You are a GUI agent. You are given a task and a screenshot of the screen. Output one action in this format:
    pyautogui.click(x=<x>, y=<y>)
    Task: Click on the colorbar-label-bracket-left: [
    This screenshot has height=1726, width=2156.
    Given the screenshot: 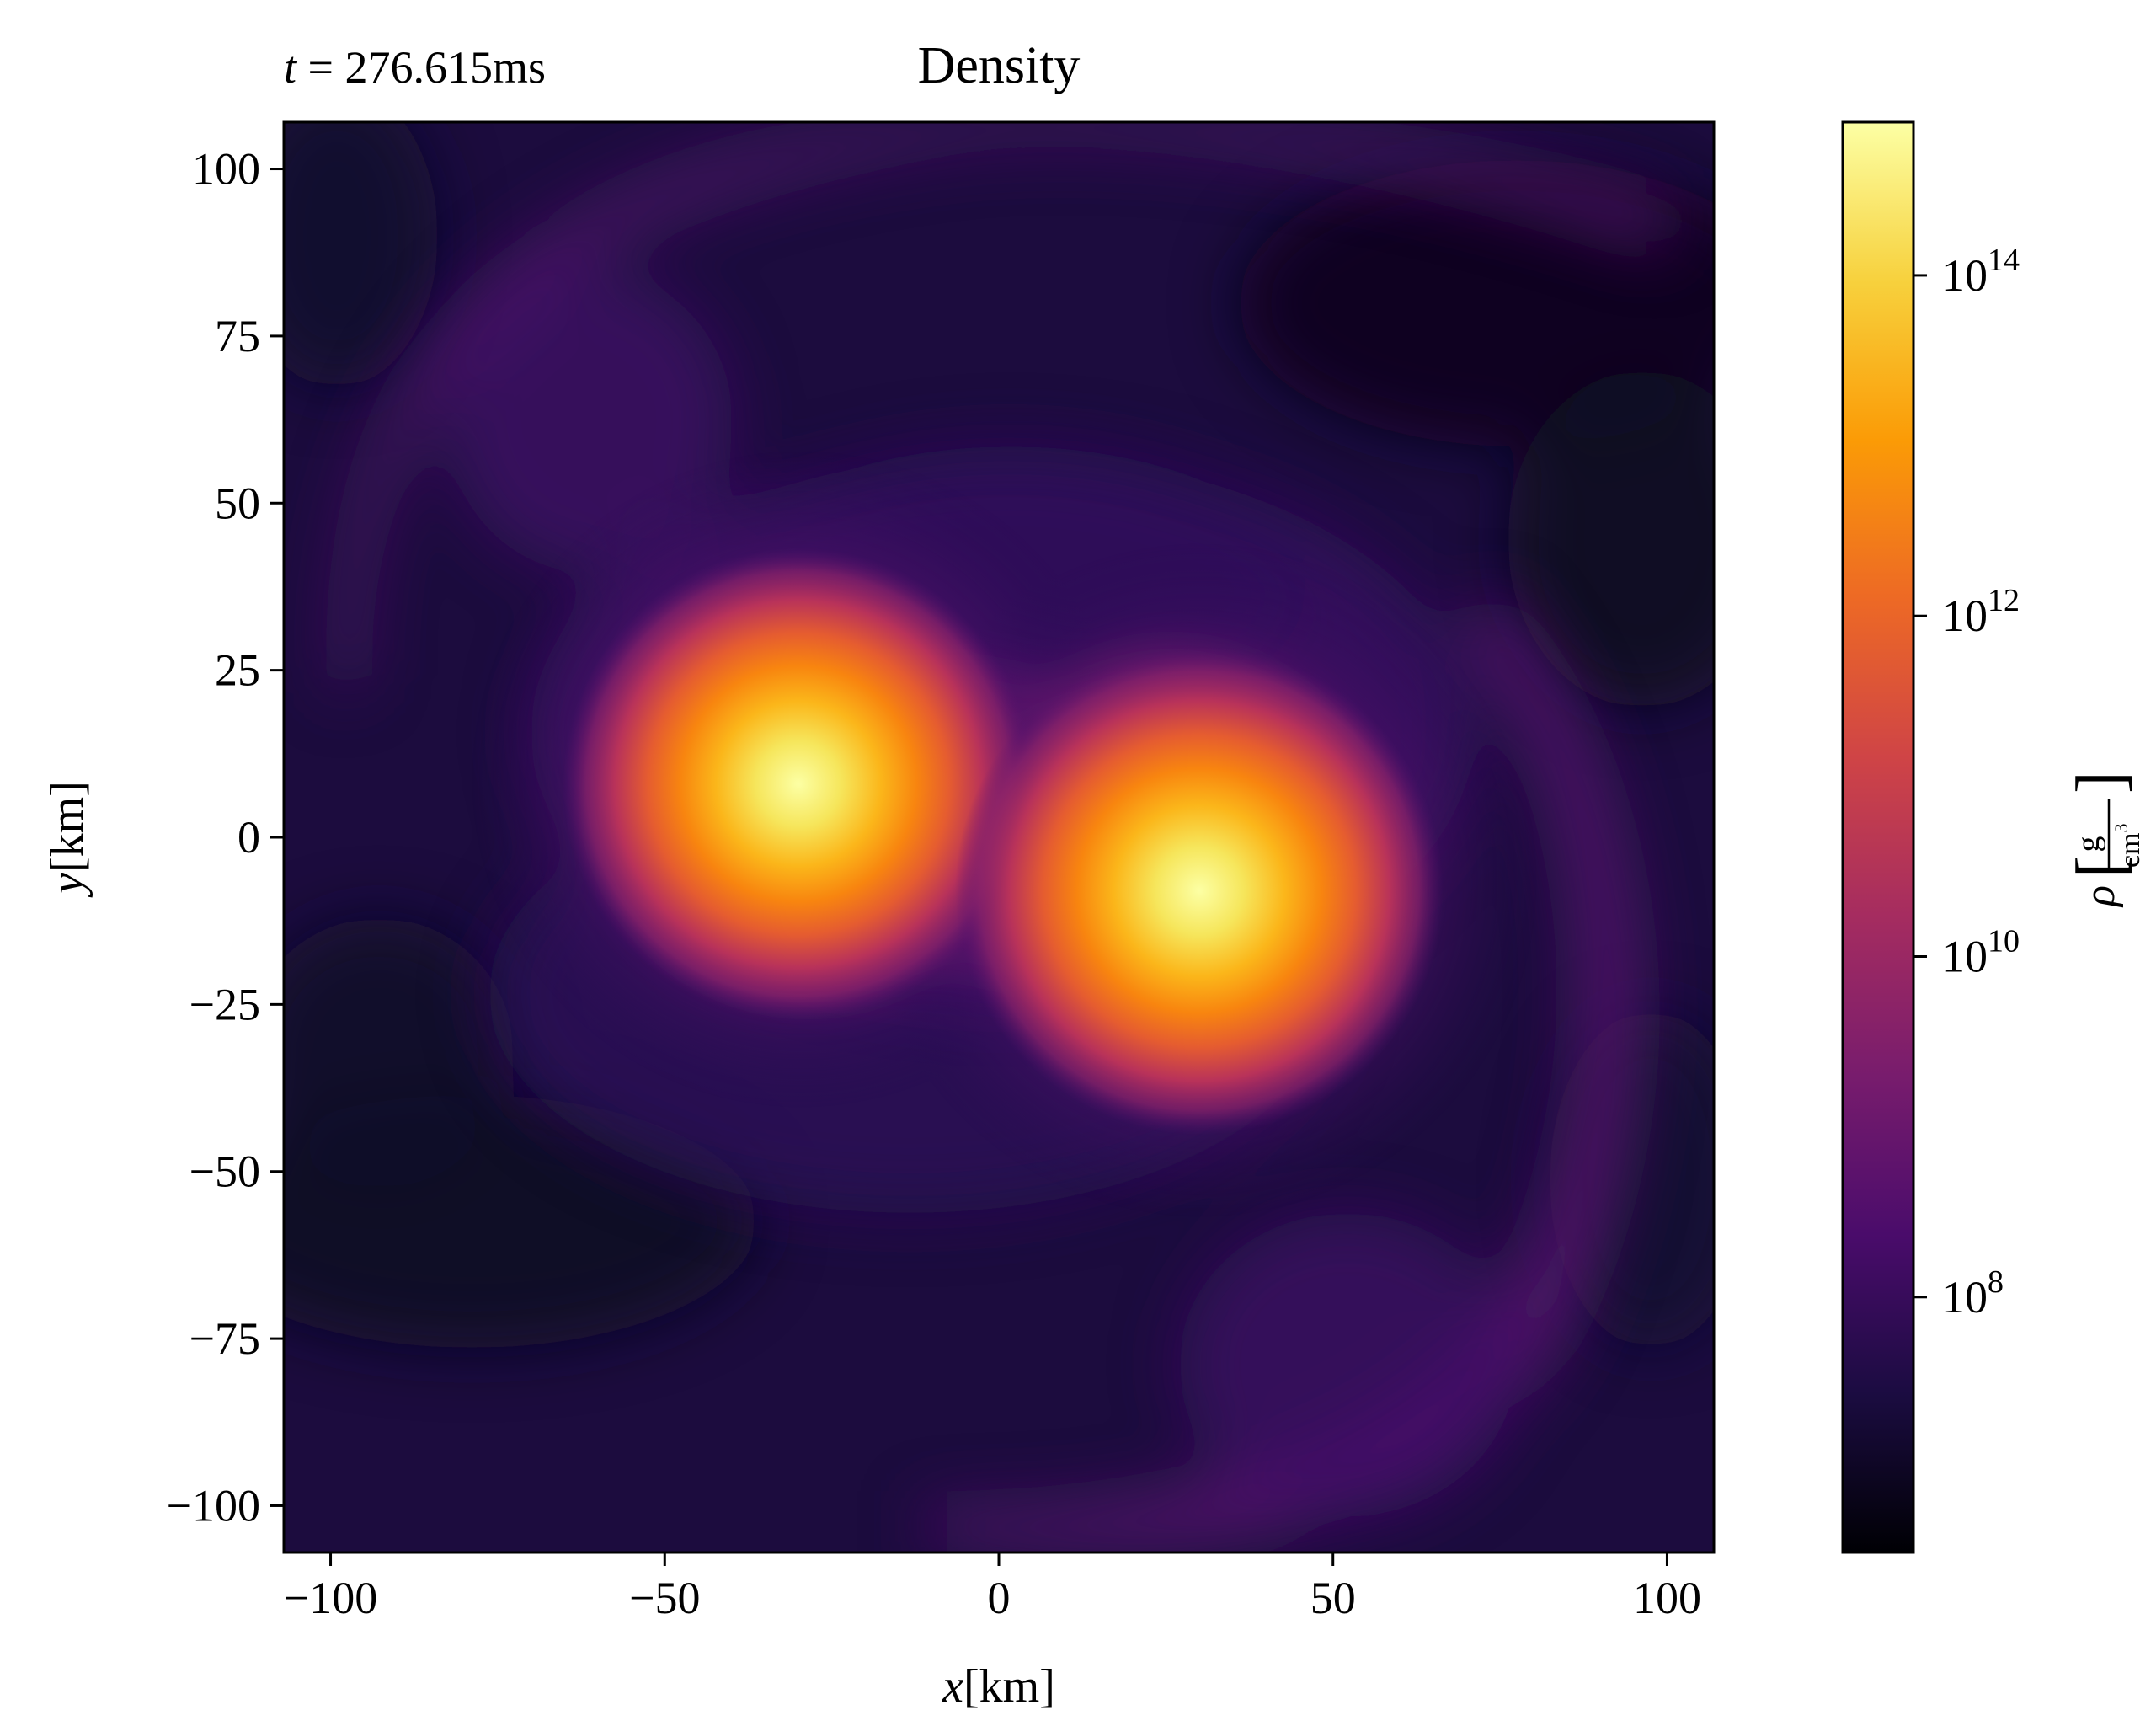 What is the action you would take?
    pyautogui.click(x=2100, y=866)
    